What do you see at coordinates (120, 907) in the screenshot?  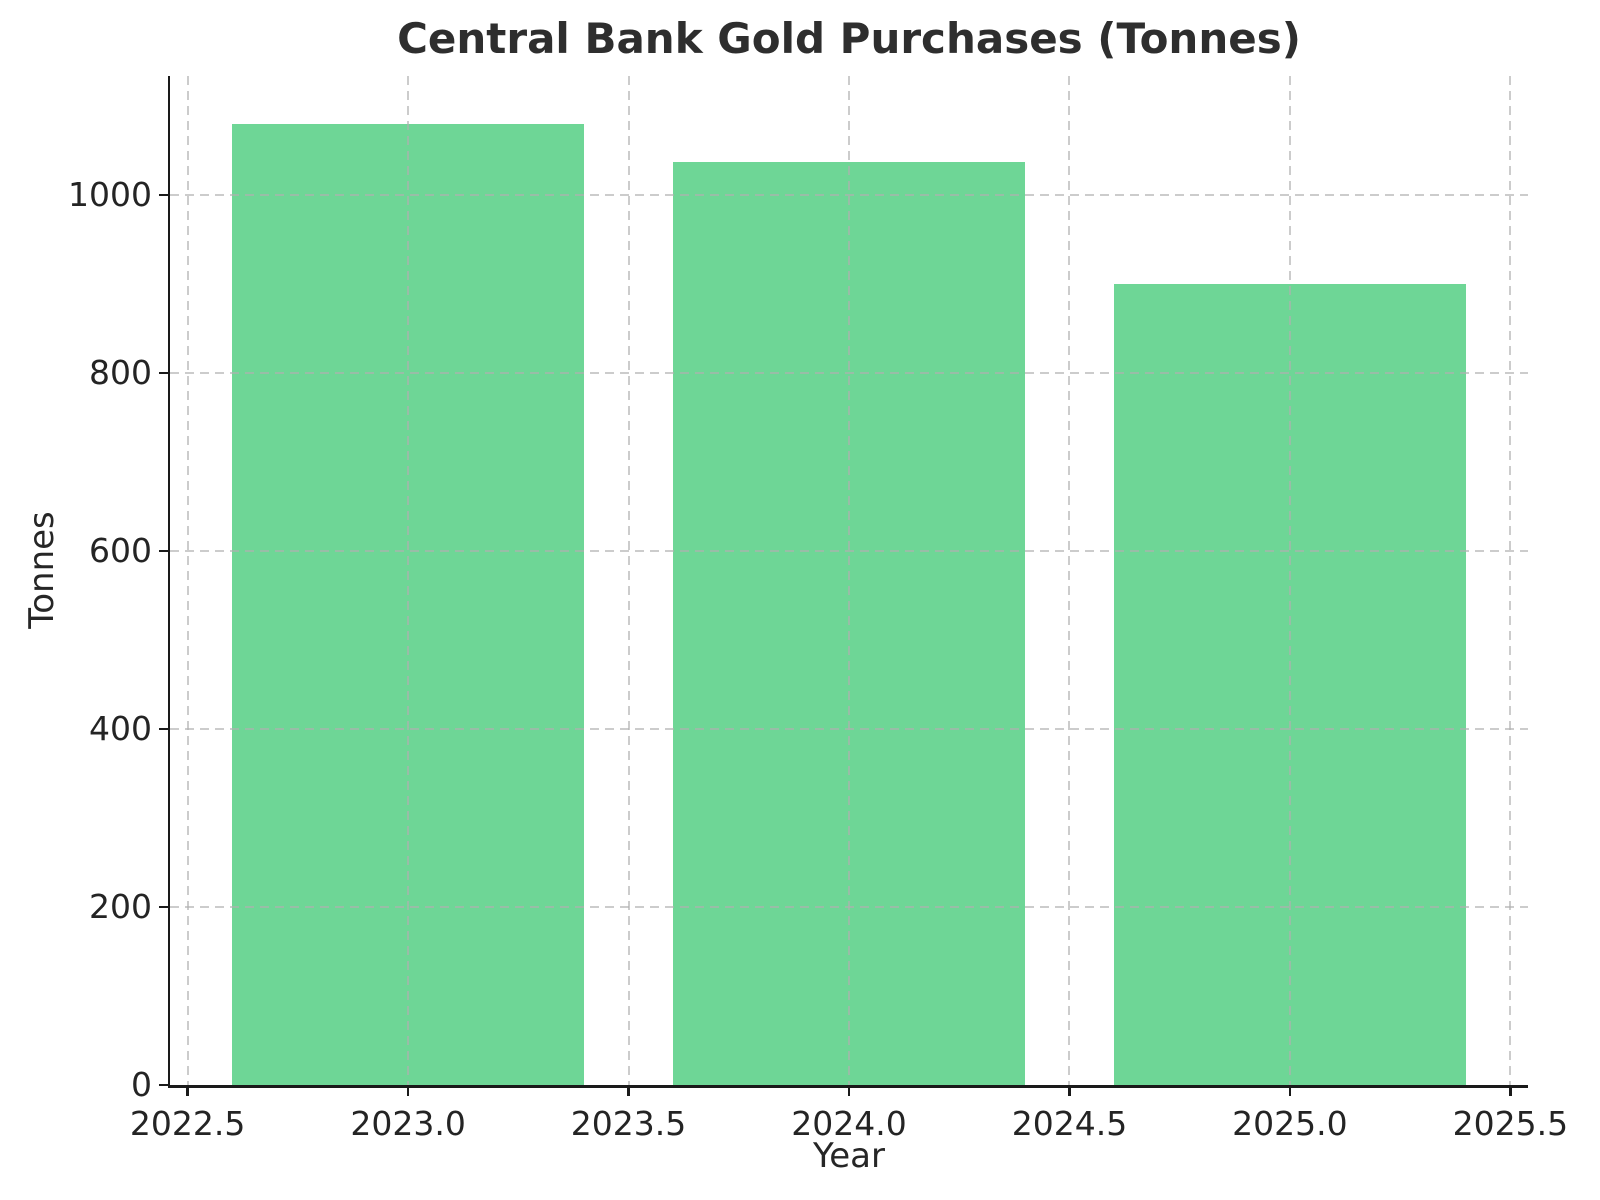 I see `y-tick-label-200: 200` at bounding box center [120, 907].